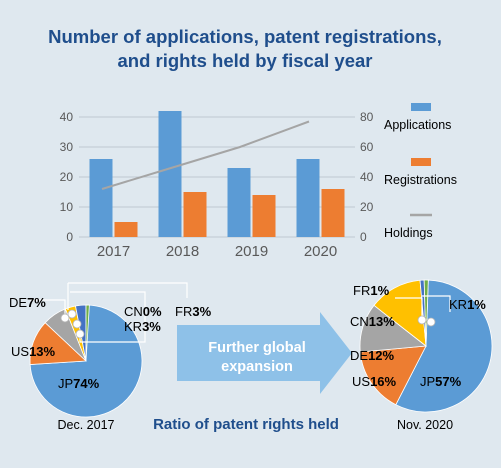 This screenshot has width=501, height=468. Describe the element at coordinates (251, 251) in the screenshot. I see `x-tick-2019: 2019` at that location.